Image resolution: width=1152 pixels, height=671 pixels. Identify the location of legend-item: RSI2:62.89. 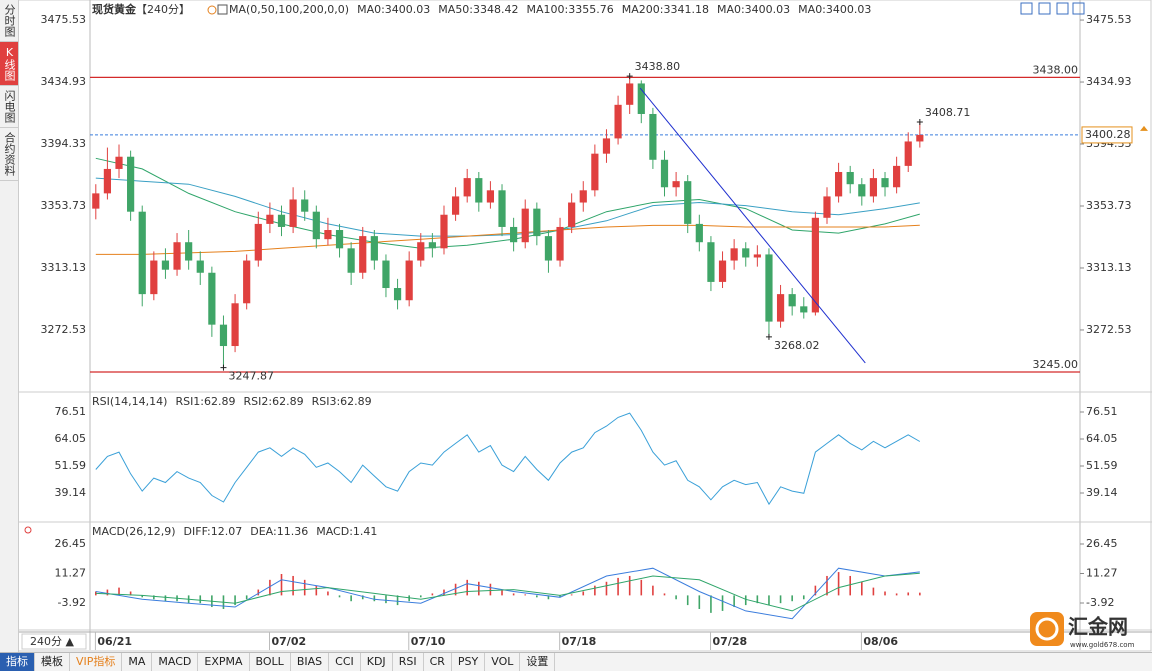
(274, 401).